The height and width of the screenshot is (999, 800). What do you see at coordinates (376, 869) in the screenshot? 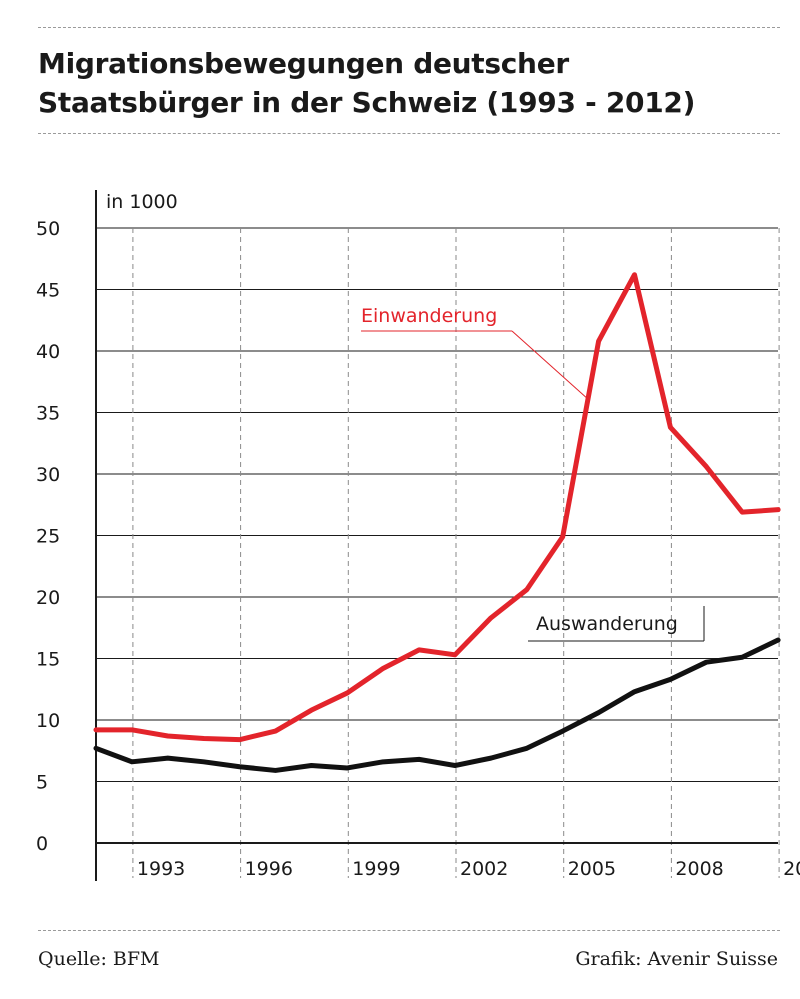
I see `x-tick-label: 1999` at bounding box center [376, 869].